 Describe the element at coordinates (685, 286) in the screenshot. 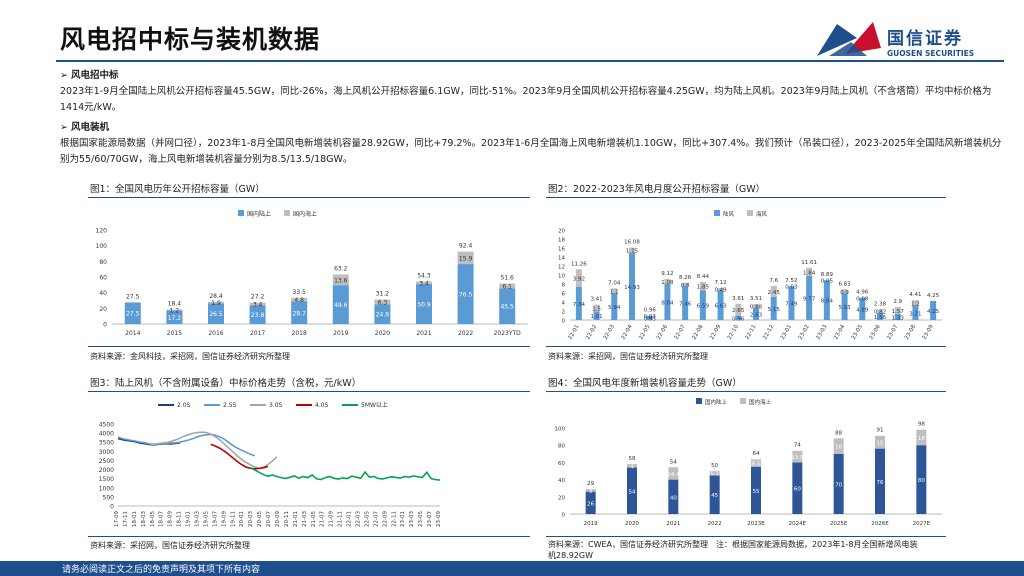

I see `data-label: 0.8` at that location.